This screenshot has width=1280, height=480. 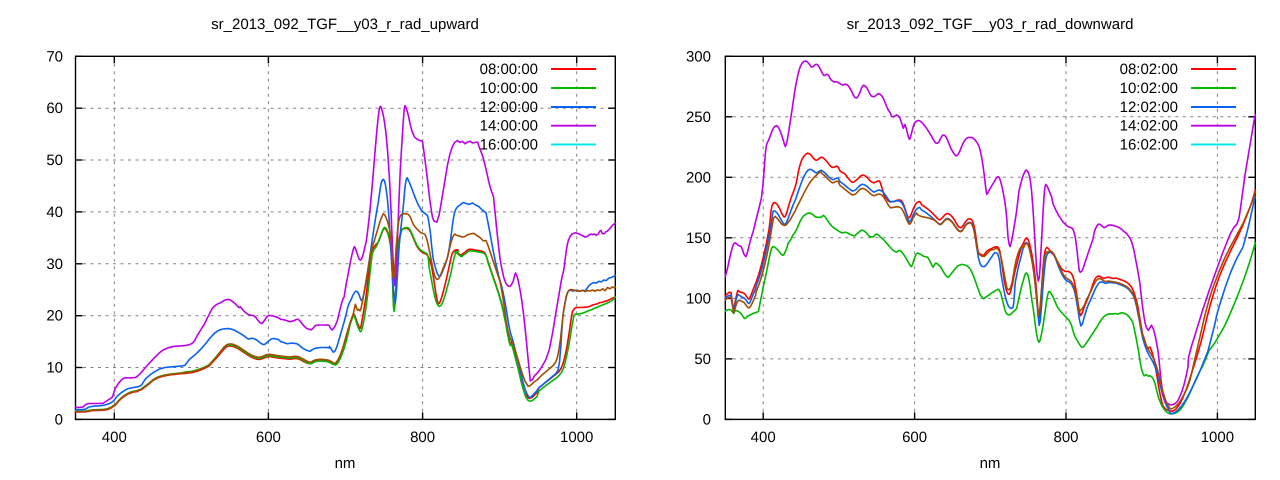 What do you see at coordinates (54, 316) in the screenshot?
I see `svg-text: 20` at bounding box center [54, 316].